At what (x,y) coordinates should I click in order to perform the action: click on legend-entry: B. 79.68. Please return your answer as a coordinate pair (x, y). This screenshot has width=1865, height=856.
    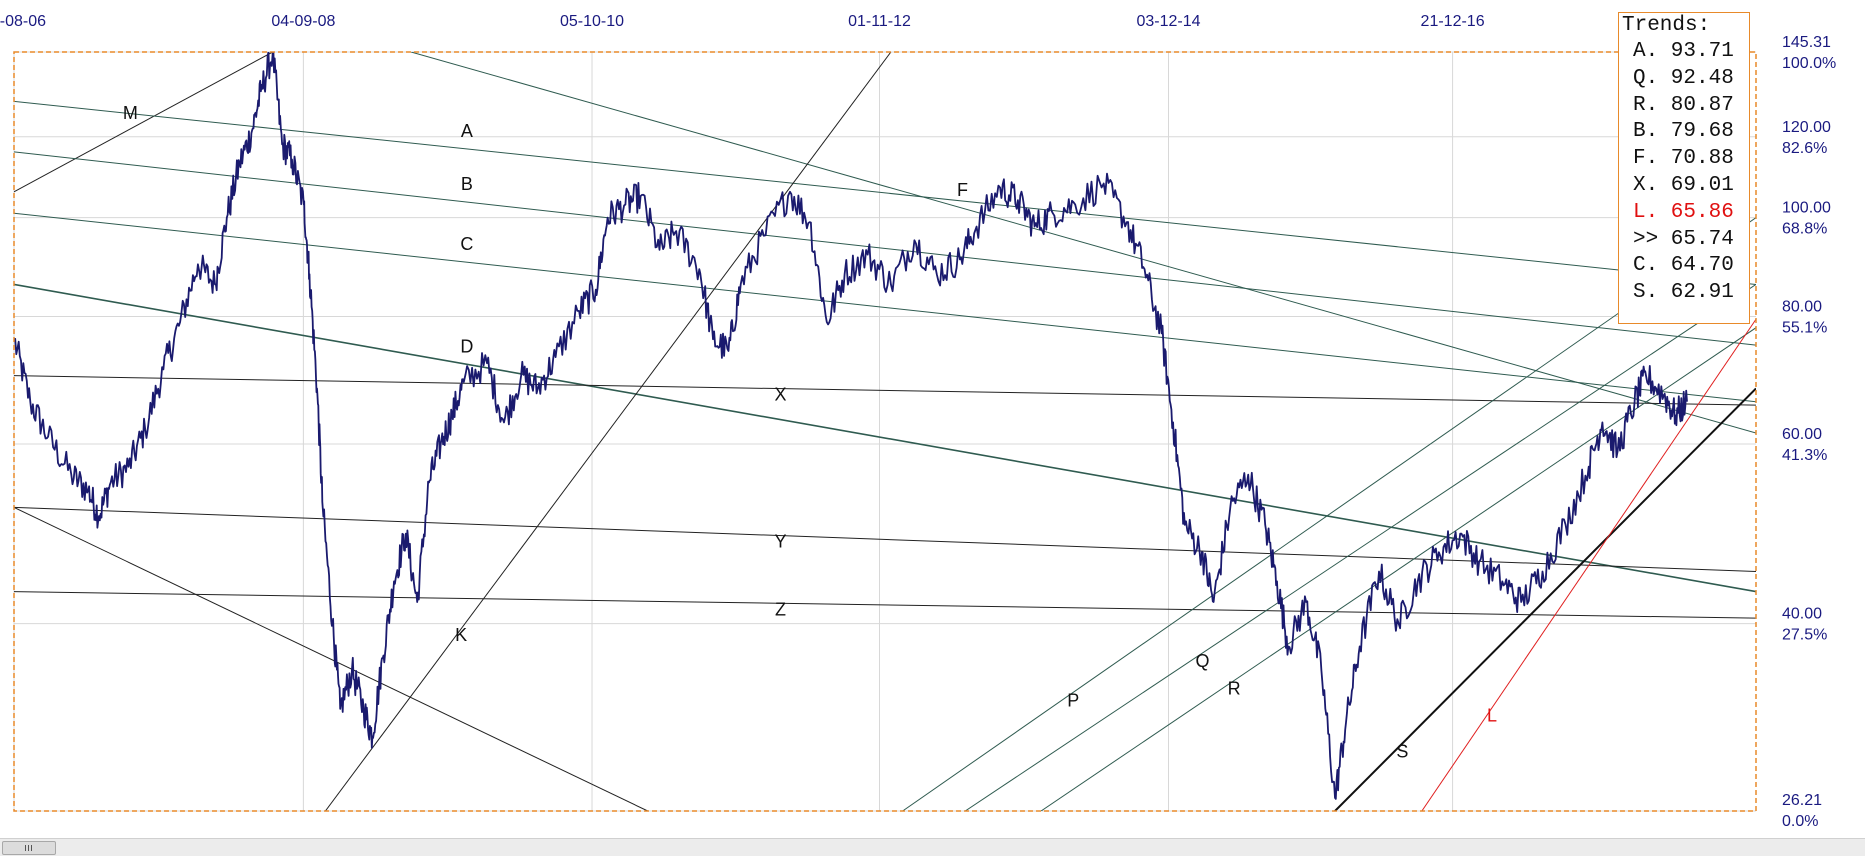
    Looking at the image, I should click on (1683, 132).